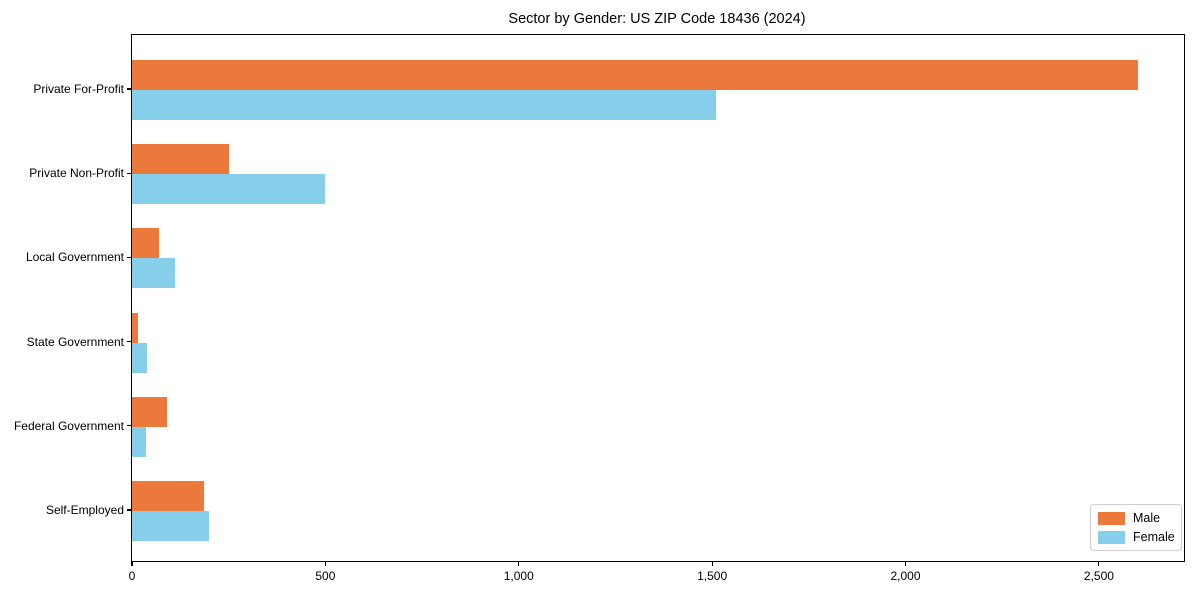  What do you see at coordinates (68, 425) in the screenshot?
I see `ytick-label-federal-government: Federal Government` at bounding box center [68, 425].